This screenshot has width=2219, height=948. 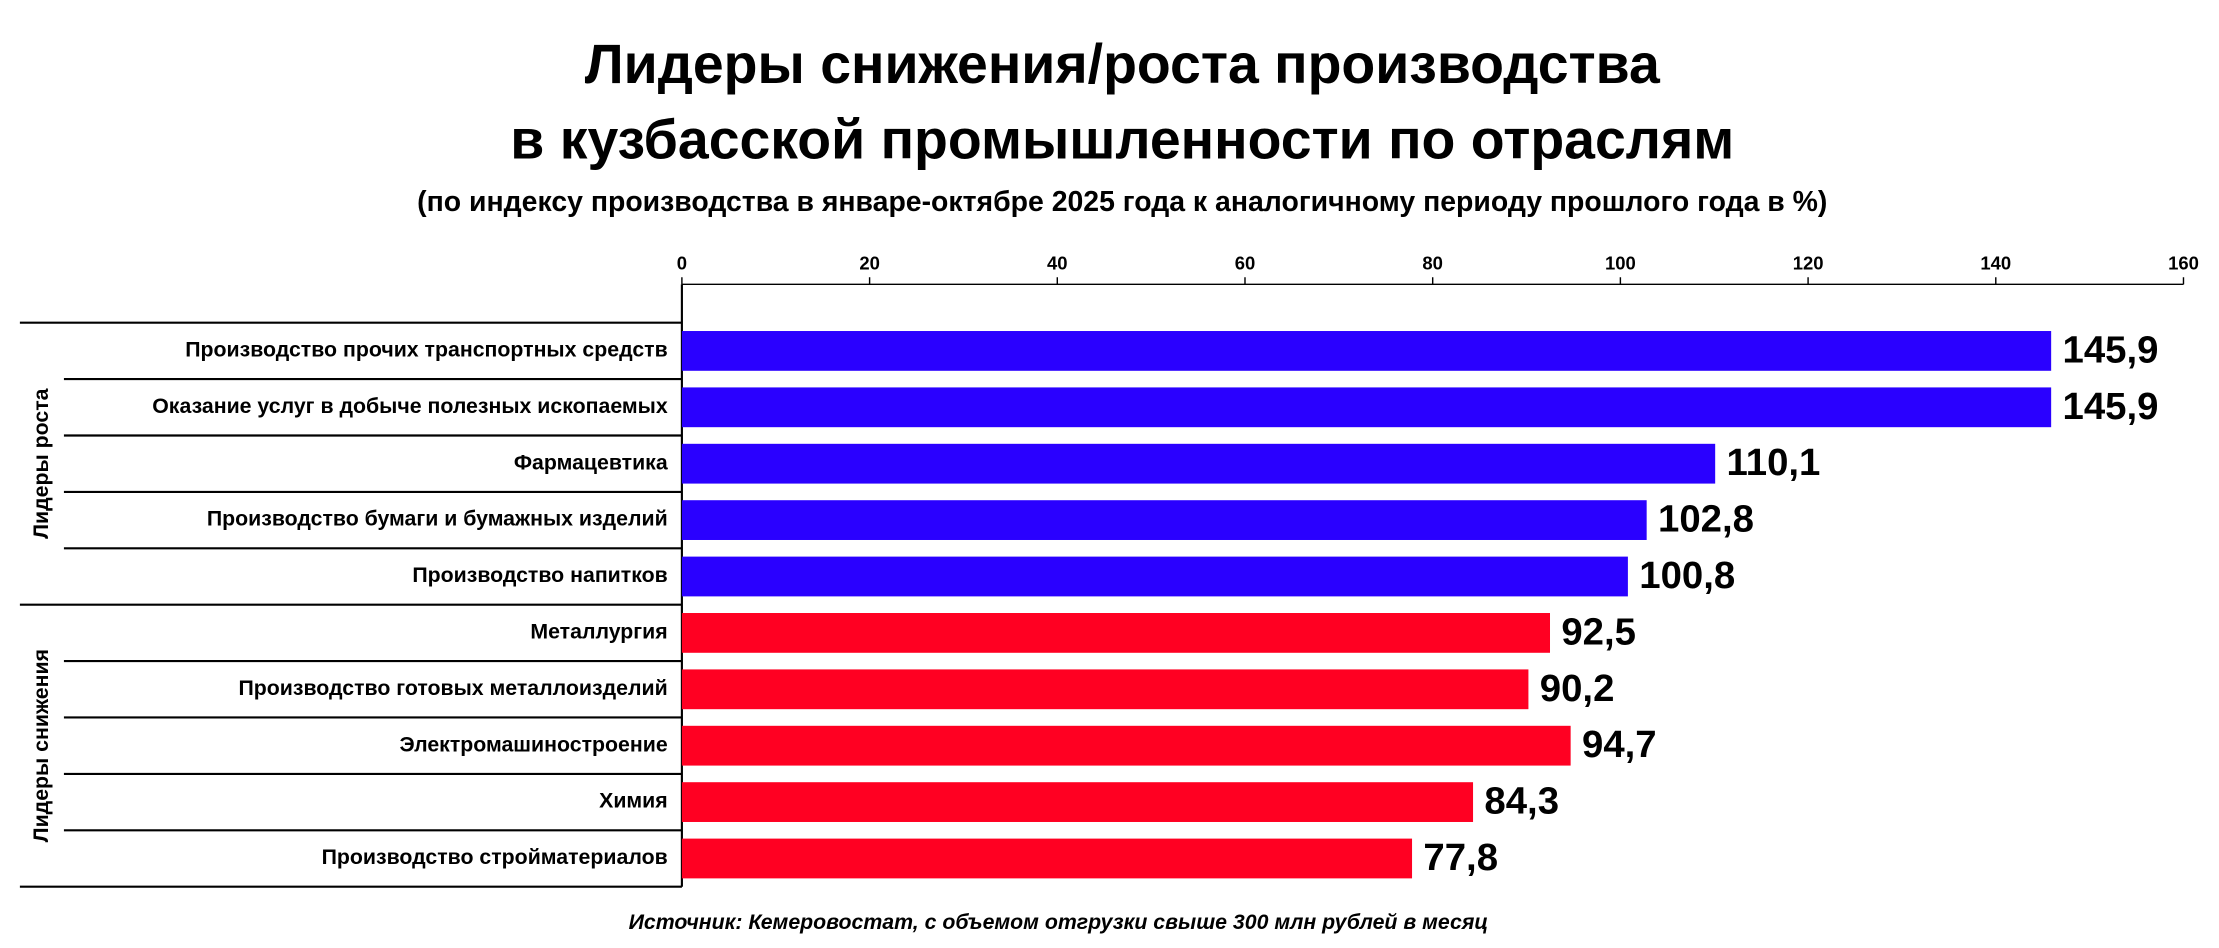 I want to click on category-label: Электромашиностроение, so click(x=533, y=744).